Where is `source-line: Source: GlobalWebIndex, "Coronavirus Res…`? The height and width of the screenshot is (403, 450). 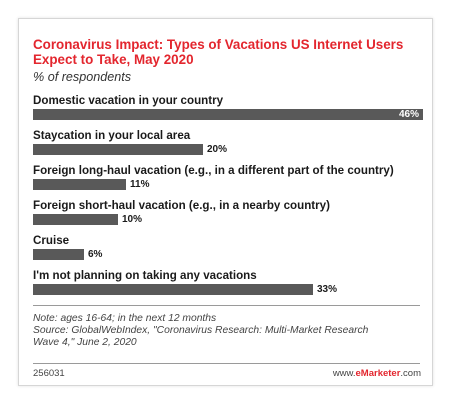
source-line: Source: GlobalWebIndex, "Coronavirus Res… is located at coordinates (201, 330).